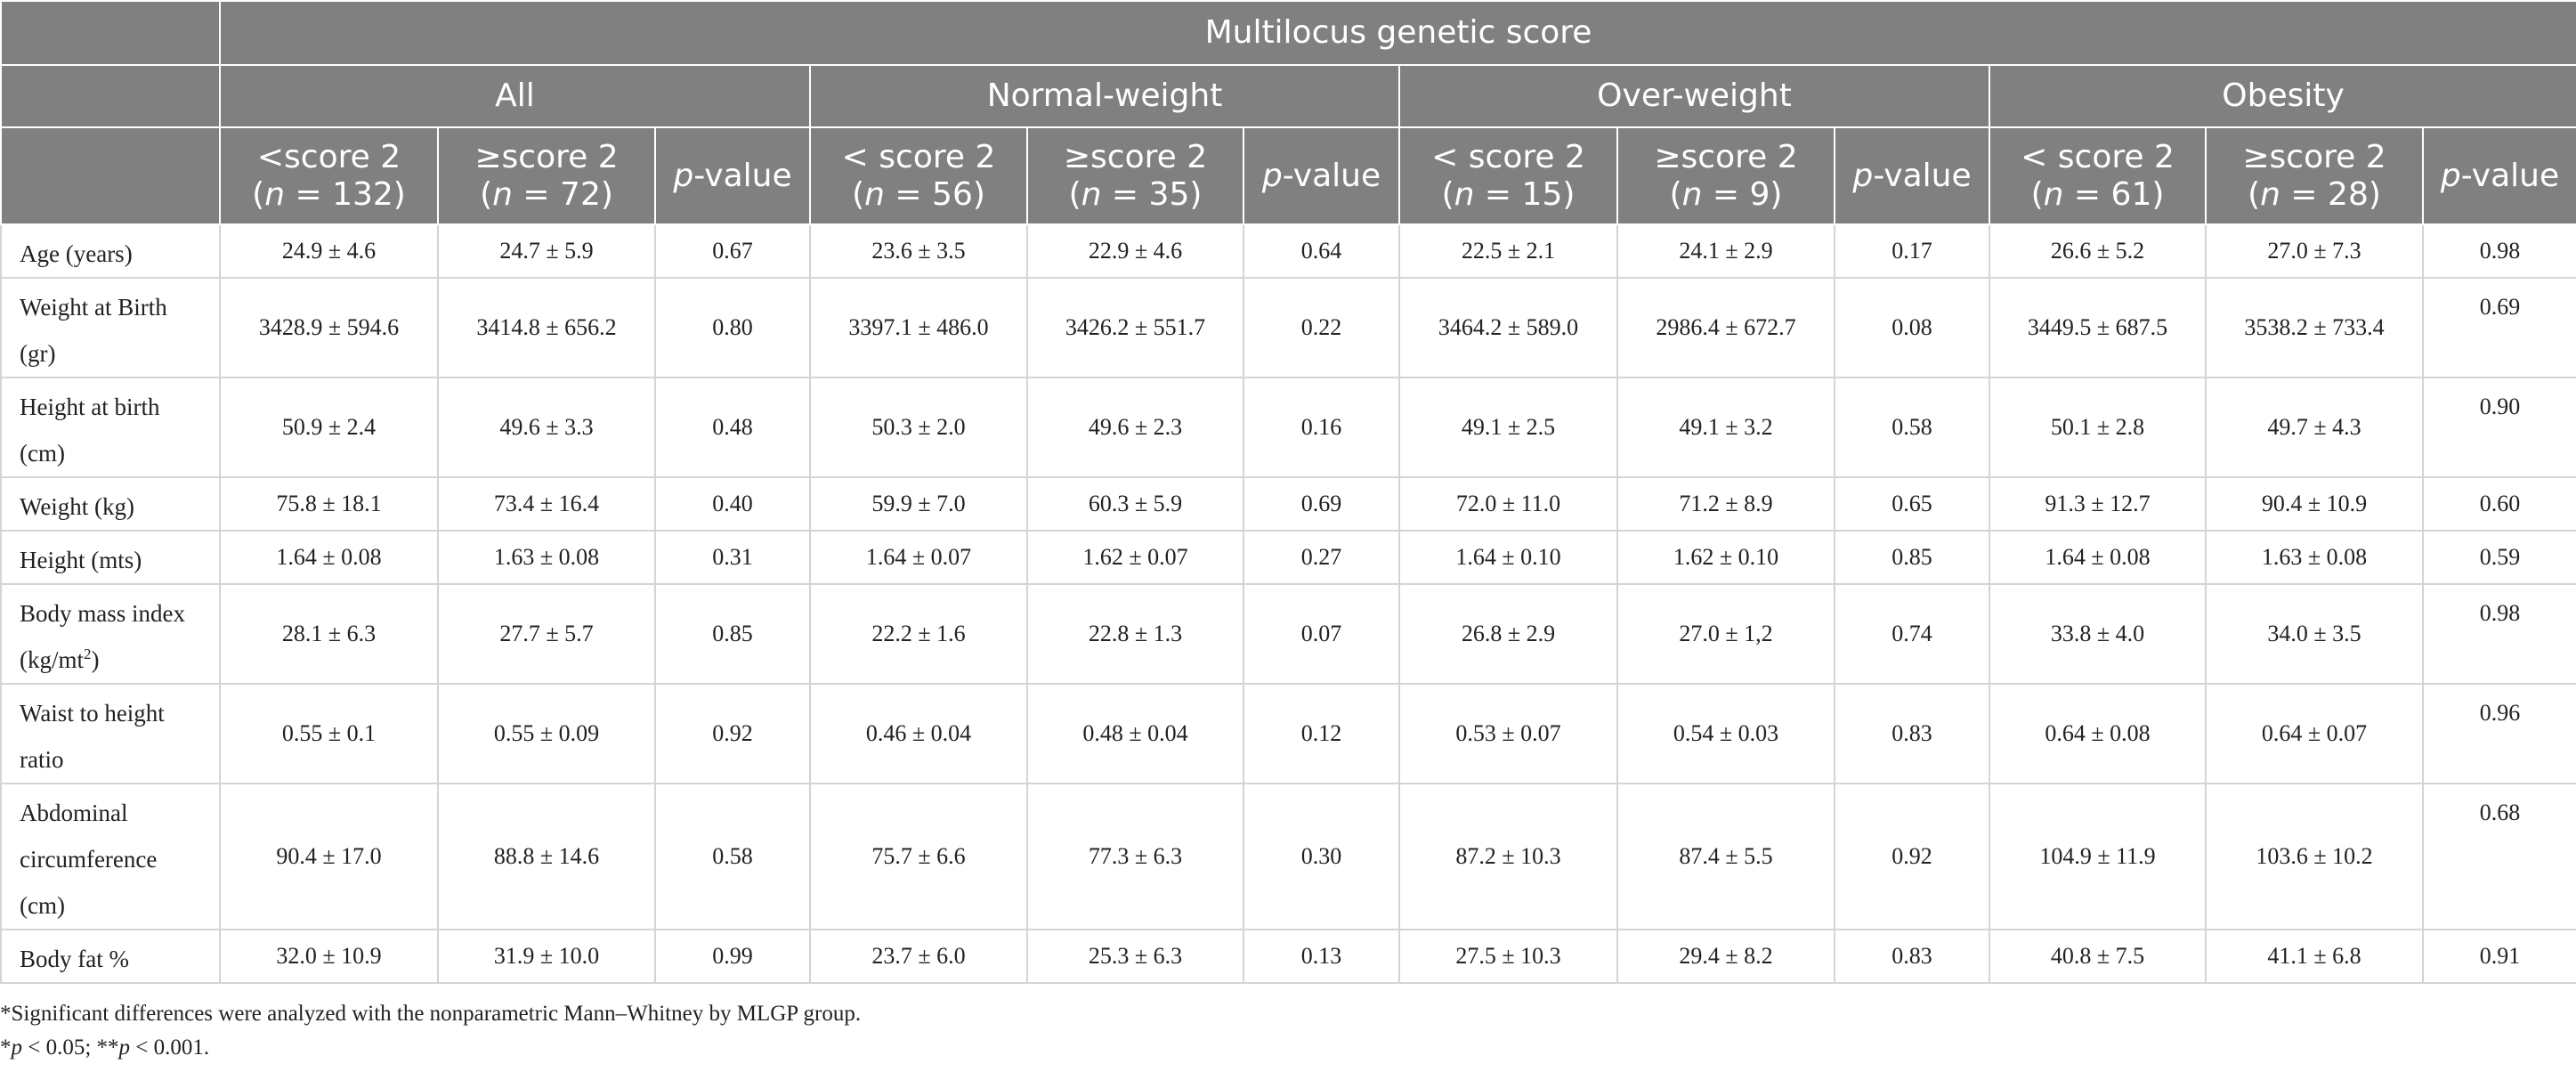 This screenshot has width=2576, height=1072. Describe the element at coordinates (919, 956) in the screenshot. I see `value-cell: 23.7 ± 6.0` at that location.